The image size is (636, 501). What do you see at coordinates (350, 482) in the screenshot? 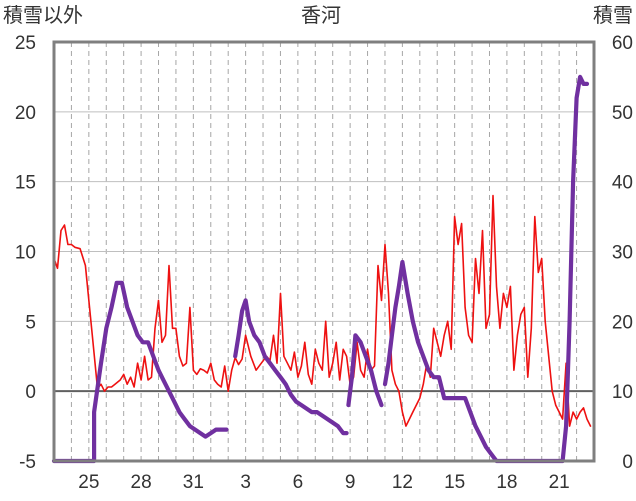
I see `x-tick-label: 9` at bounding box center [350, 482].